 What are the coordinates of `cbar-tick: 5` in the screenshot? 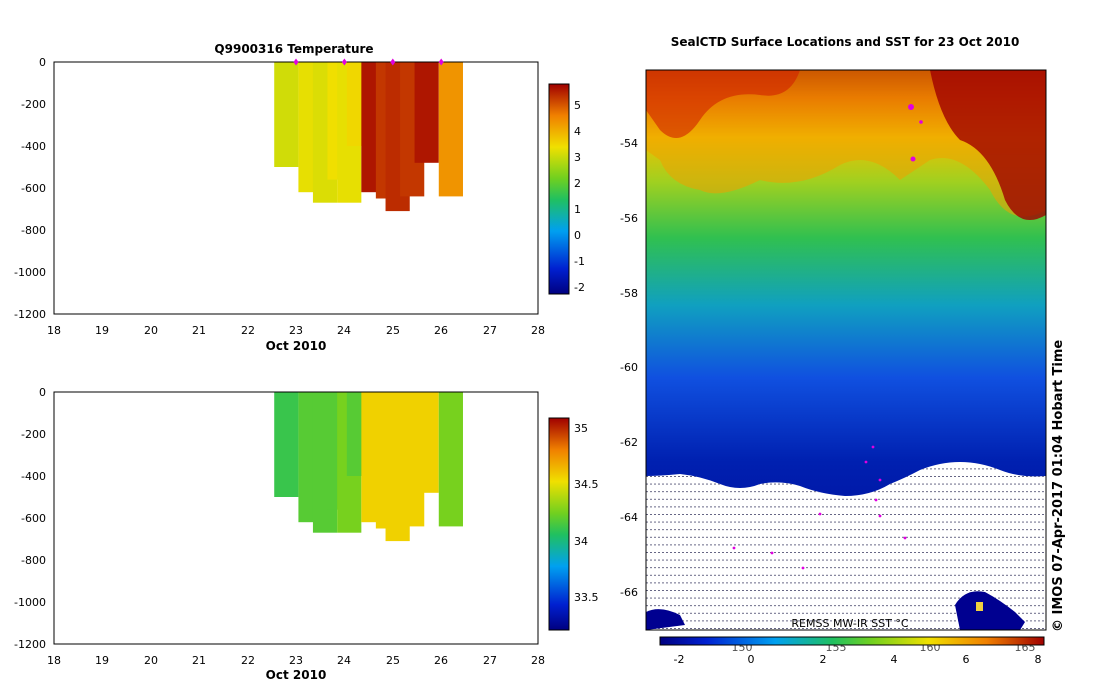 It's located at (577, 105).